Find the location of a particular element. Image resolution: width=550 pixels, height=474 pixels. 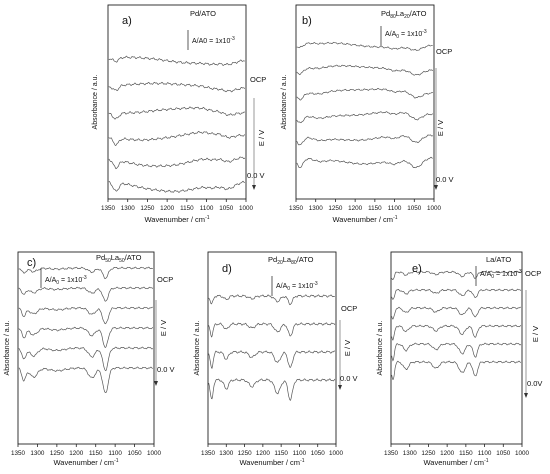

x-tick-label-b-4: 1150 is located at coordinates (375, 208).